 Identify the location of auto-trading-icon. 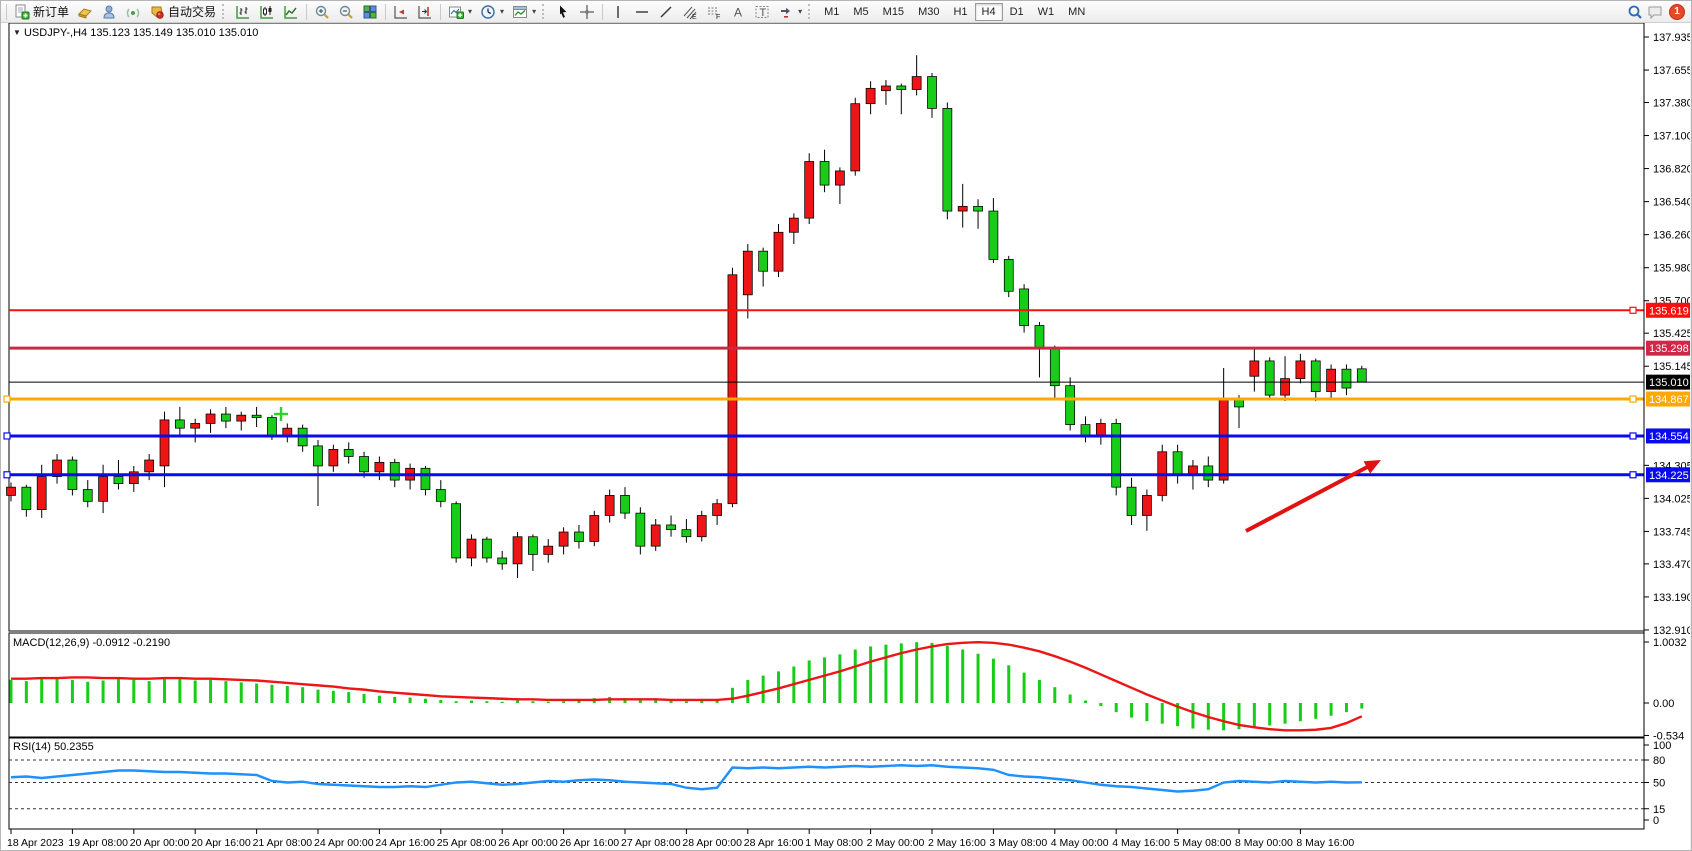
(157, 12).